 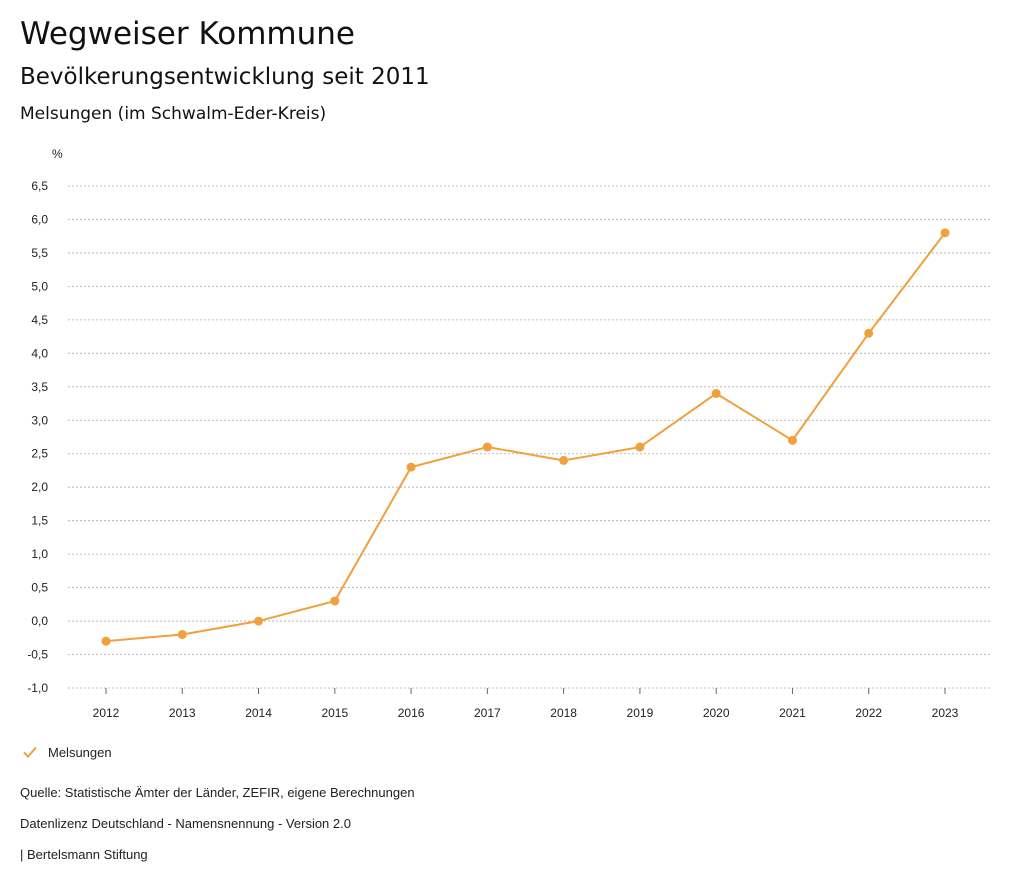 I want to click on x-tick-label: 2013, so click(x=182, y=713).